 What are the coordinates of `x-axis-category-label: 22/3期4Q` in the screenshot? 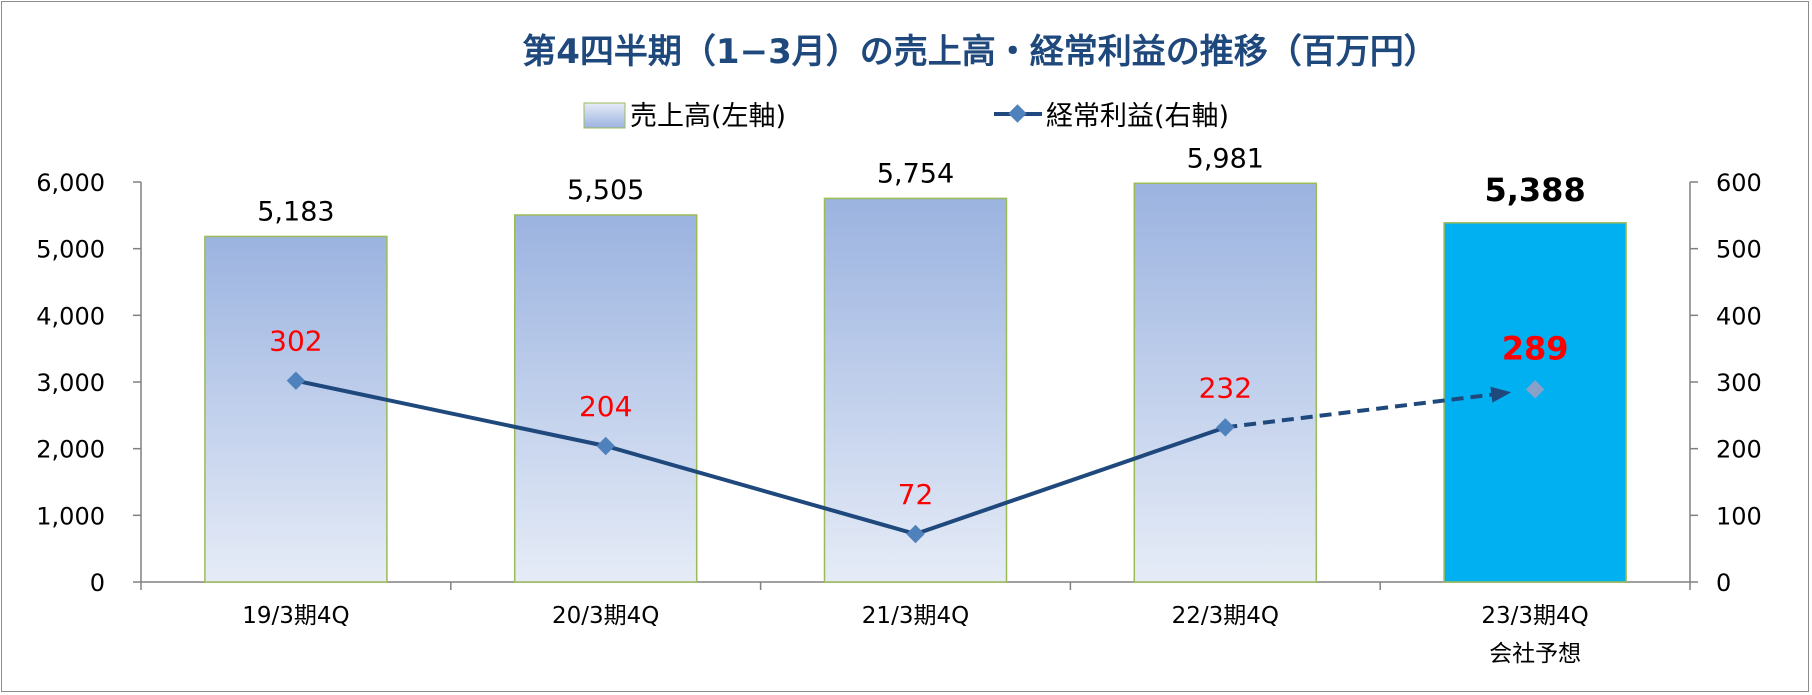 It's located at (1225, 616).